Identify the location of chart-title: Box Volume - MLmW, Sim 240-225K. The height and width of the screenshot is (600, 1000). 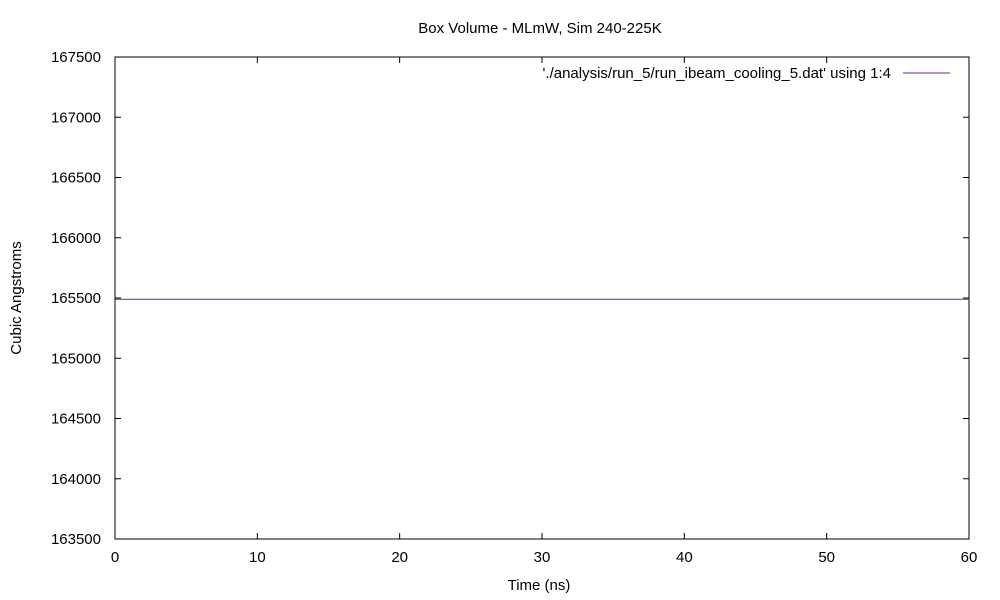
(539, 28).